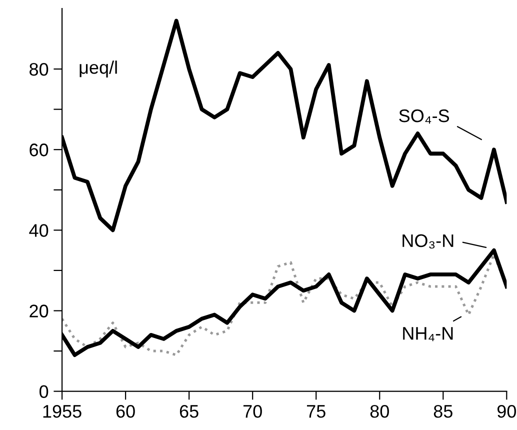 This screenshot has width=517, height=430. I want to click on x-tick-label: 75, so click(316, 411).